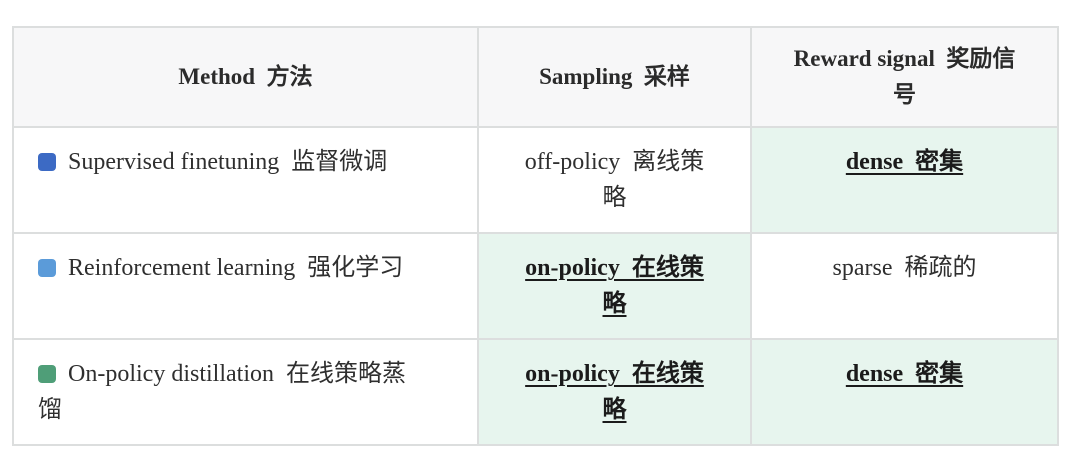 This screenshot has width=1080, height=455. I want to click on col-header-method: Method 方法, so click(245, 77).